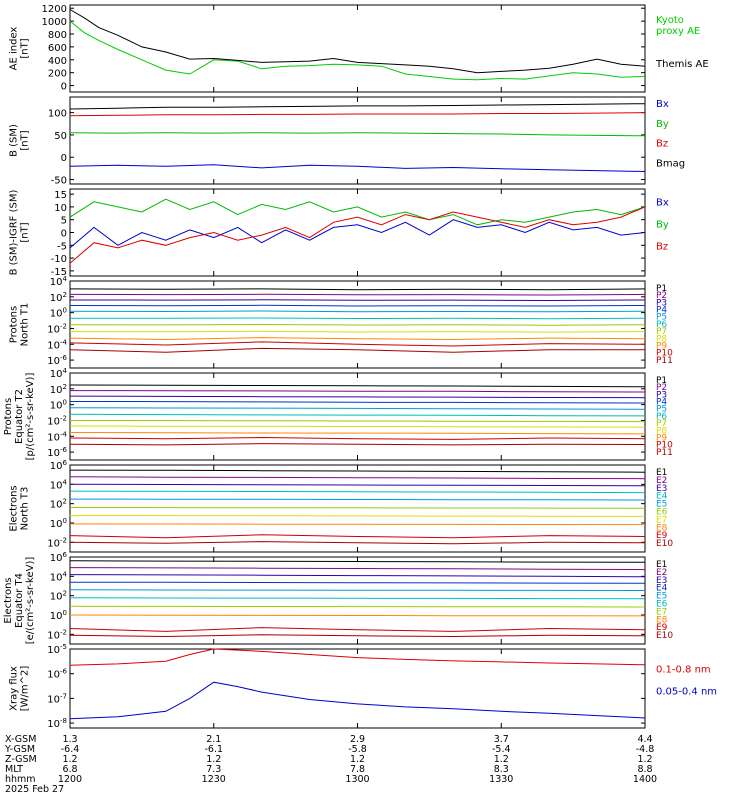 The width and height of the screenshot is (750, 800). What do you see at coordinates (664, 636) in the screenshot?
I see `legend-e10: E10` at bounding box center [664, 636].